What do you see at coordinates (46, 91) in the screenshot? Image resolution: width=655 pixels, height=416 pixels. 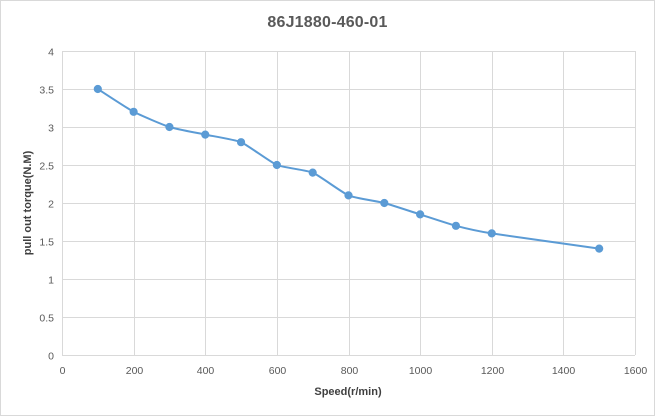 I see `y-tick-label: 3.5` at bounding box center [46, 91].